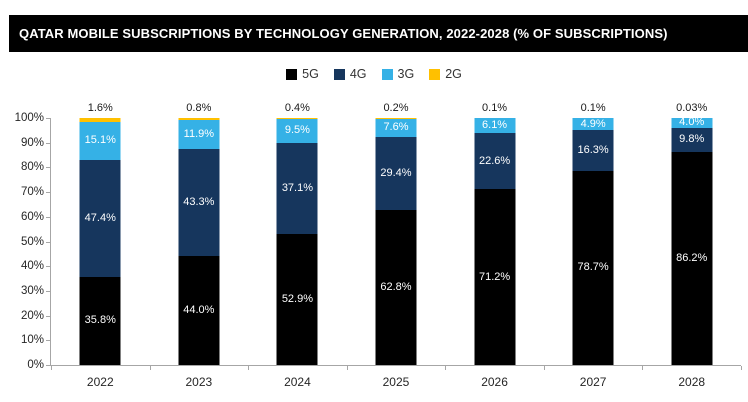 Image resolution: width=748 pixels, height=402 pixels. What do you see at coordinates (593, 382) in the screenshot?
I see `x-axis-label-2027: 2027` at bounding box center [593, 382].